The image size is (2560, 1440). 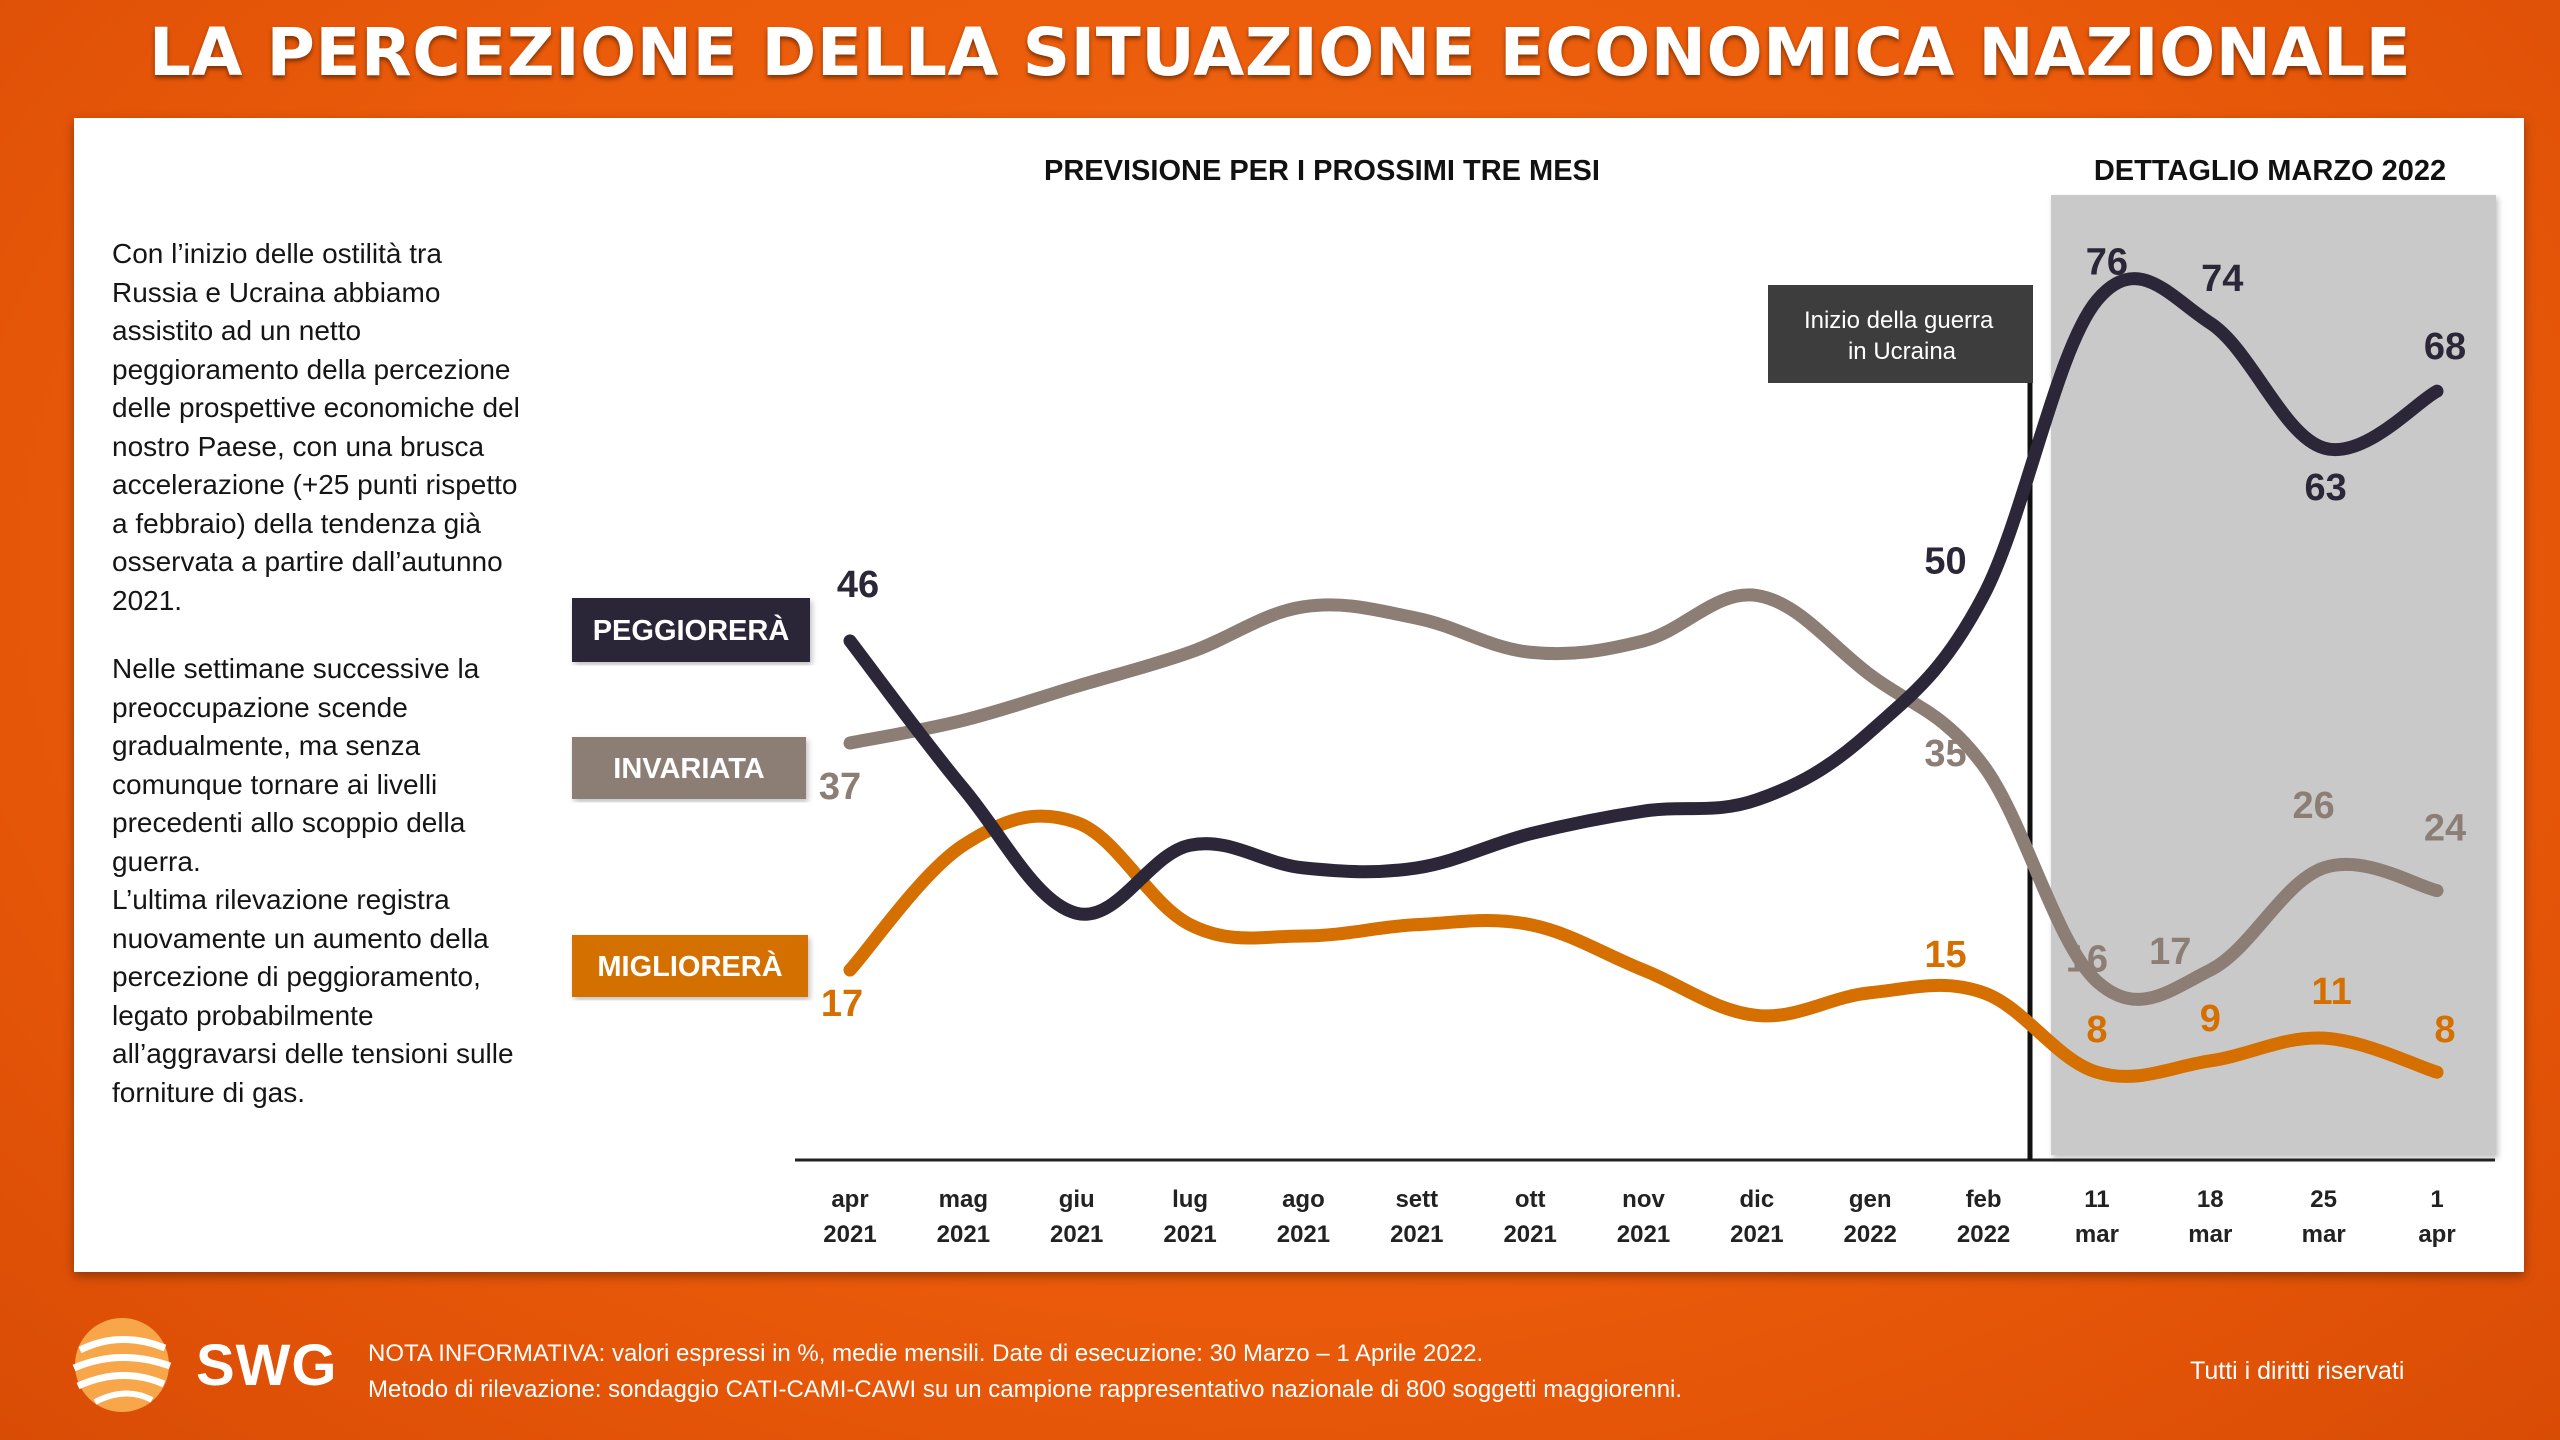 What do you see at coordinates (842, 1004) in the screenshot?
I see `data-label-s2-0: 17` at bounding box center [842, 1004].